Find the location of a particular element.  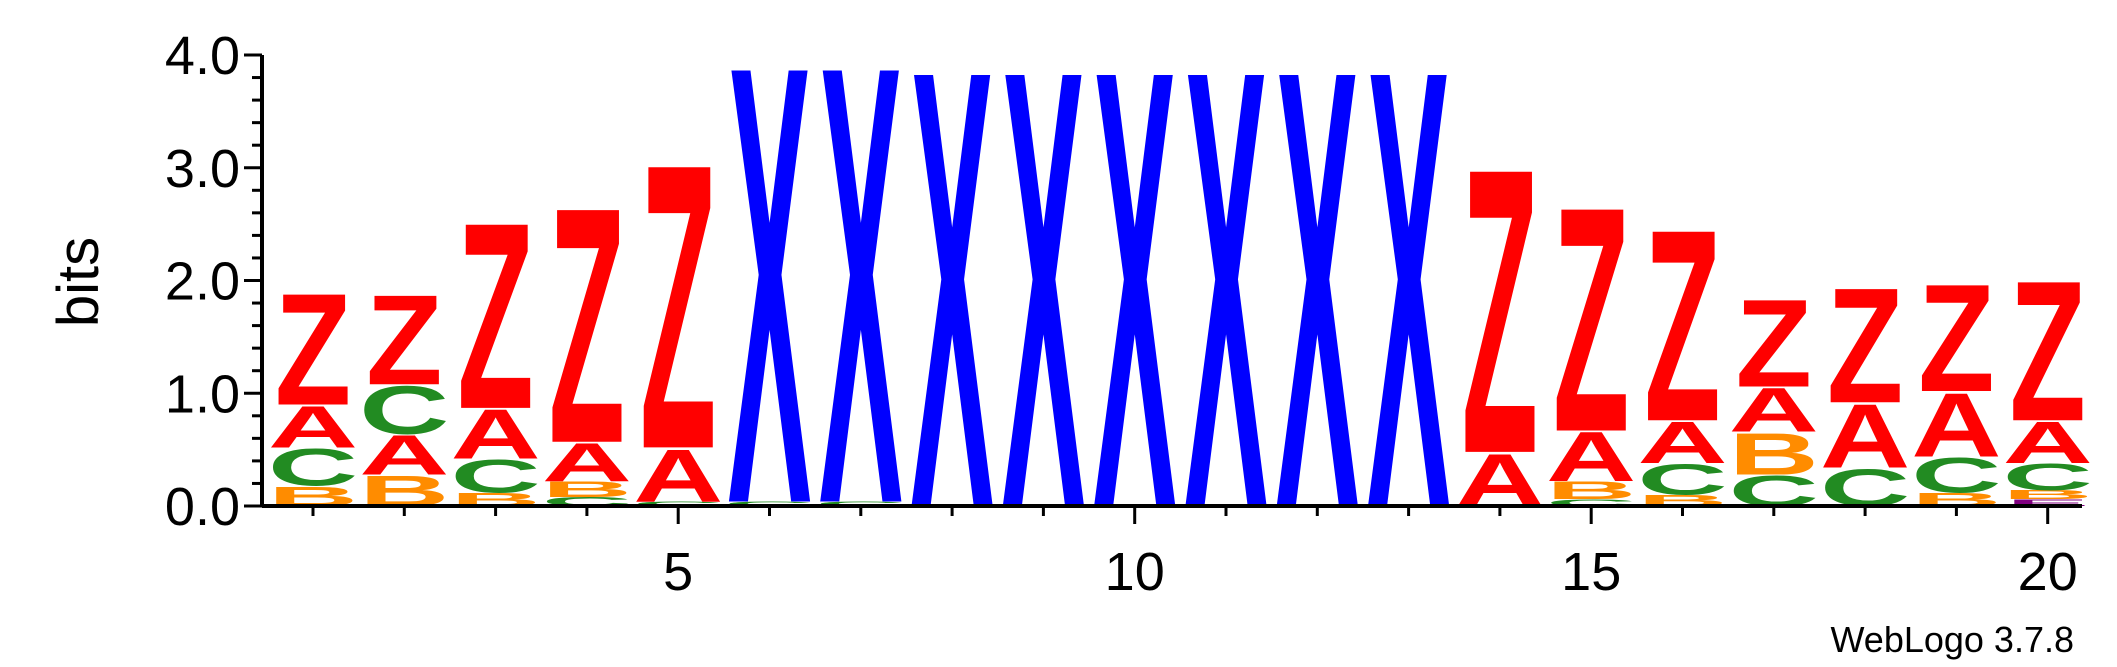

stack-position-8: X is located at coordinates (952, 319).